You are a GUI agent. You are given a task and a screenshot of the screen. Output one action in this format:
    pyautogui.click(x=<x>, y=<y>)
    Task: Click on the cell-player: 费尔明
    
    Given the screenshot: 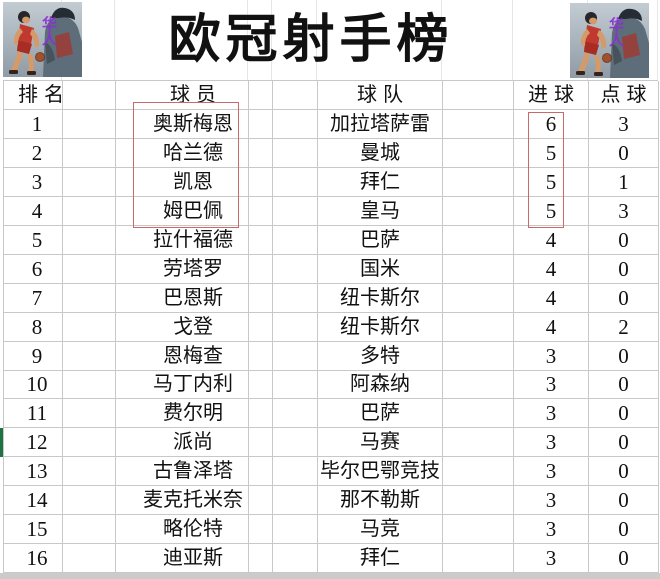 What is the action you would take?
    pyautogui.click(x=182, y=414)
    